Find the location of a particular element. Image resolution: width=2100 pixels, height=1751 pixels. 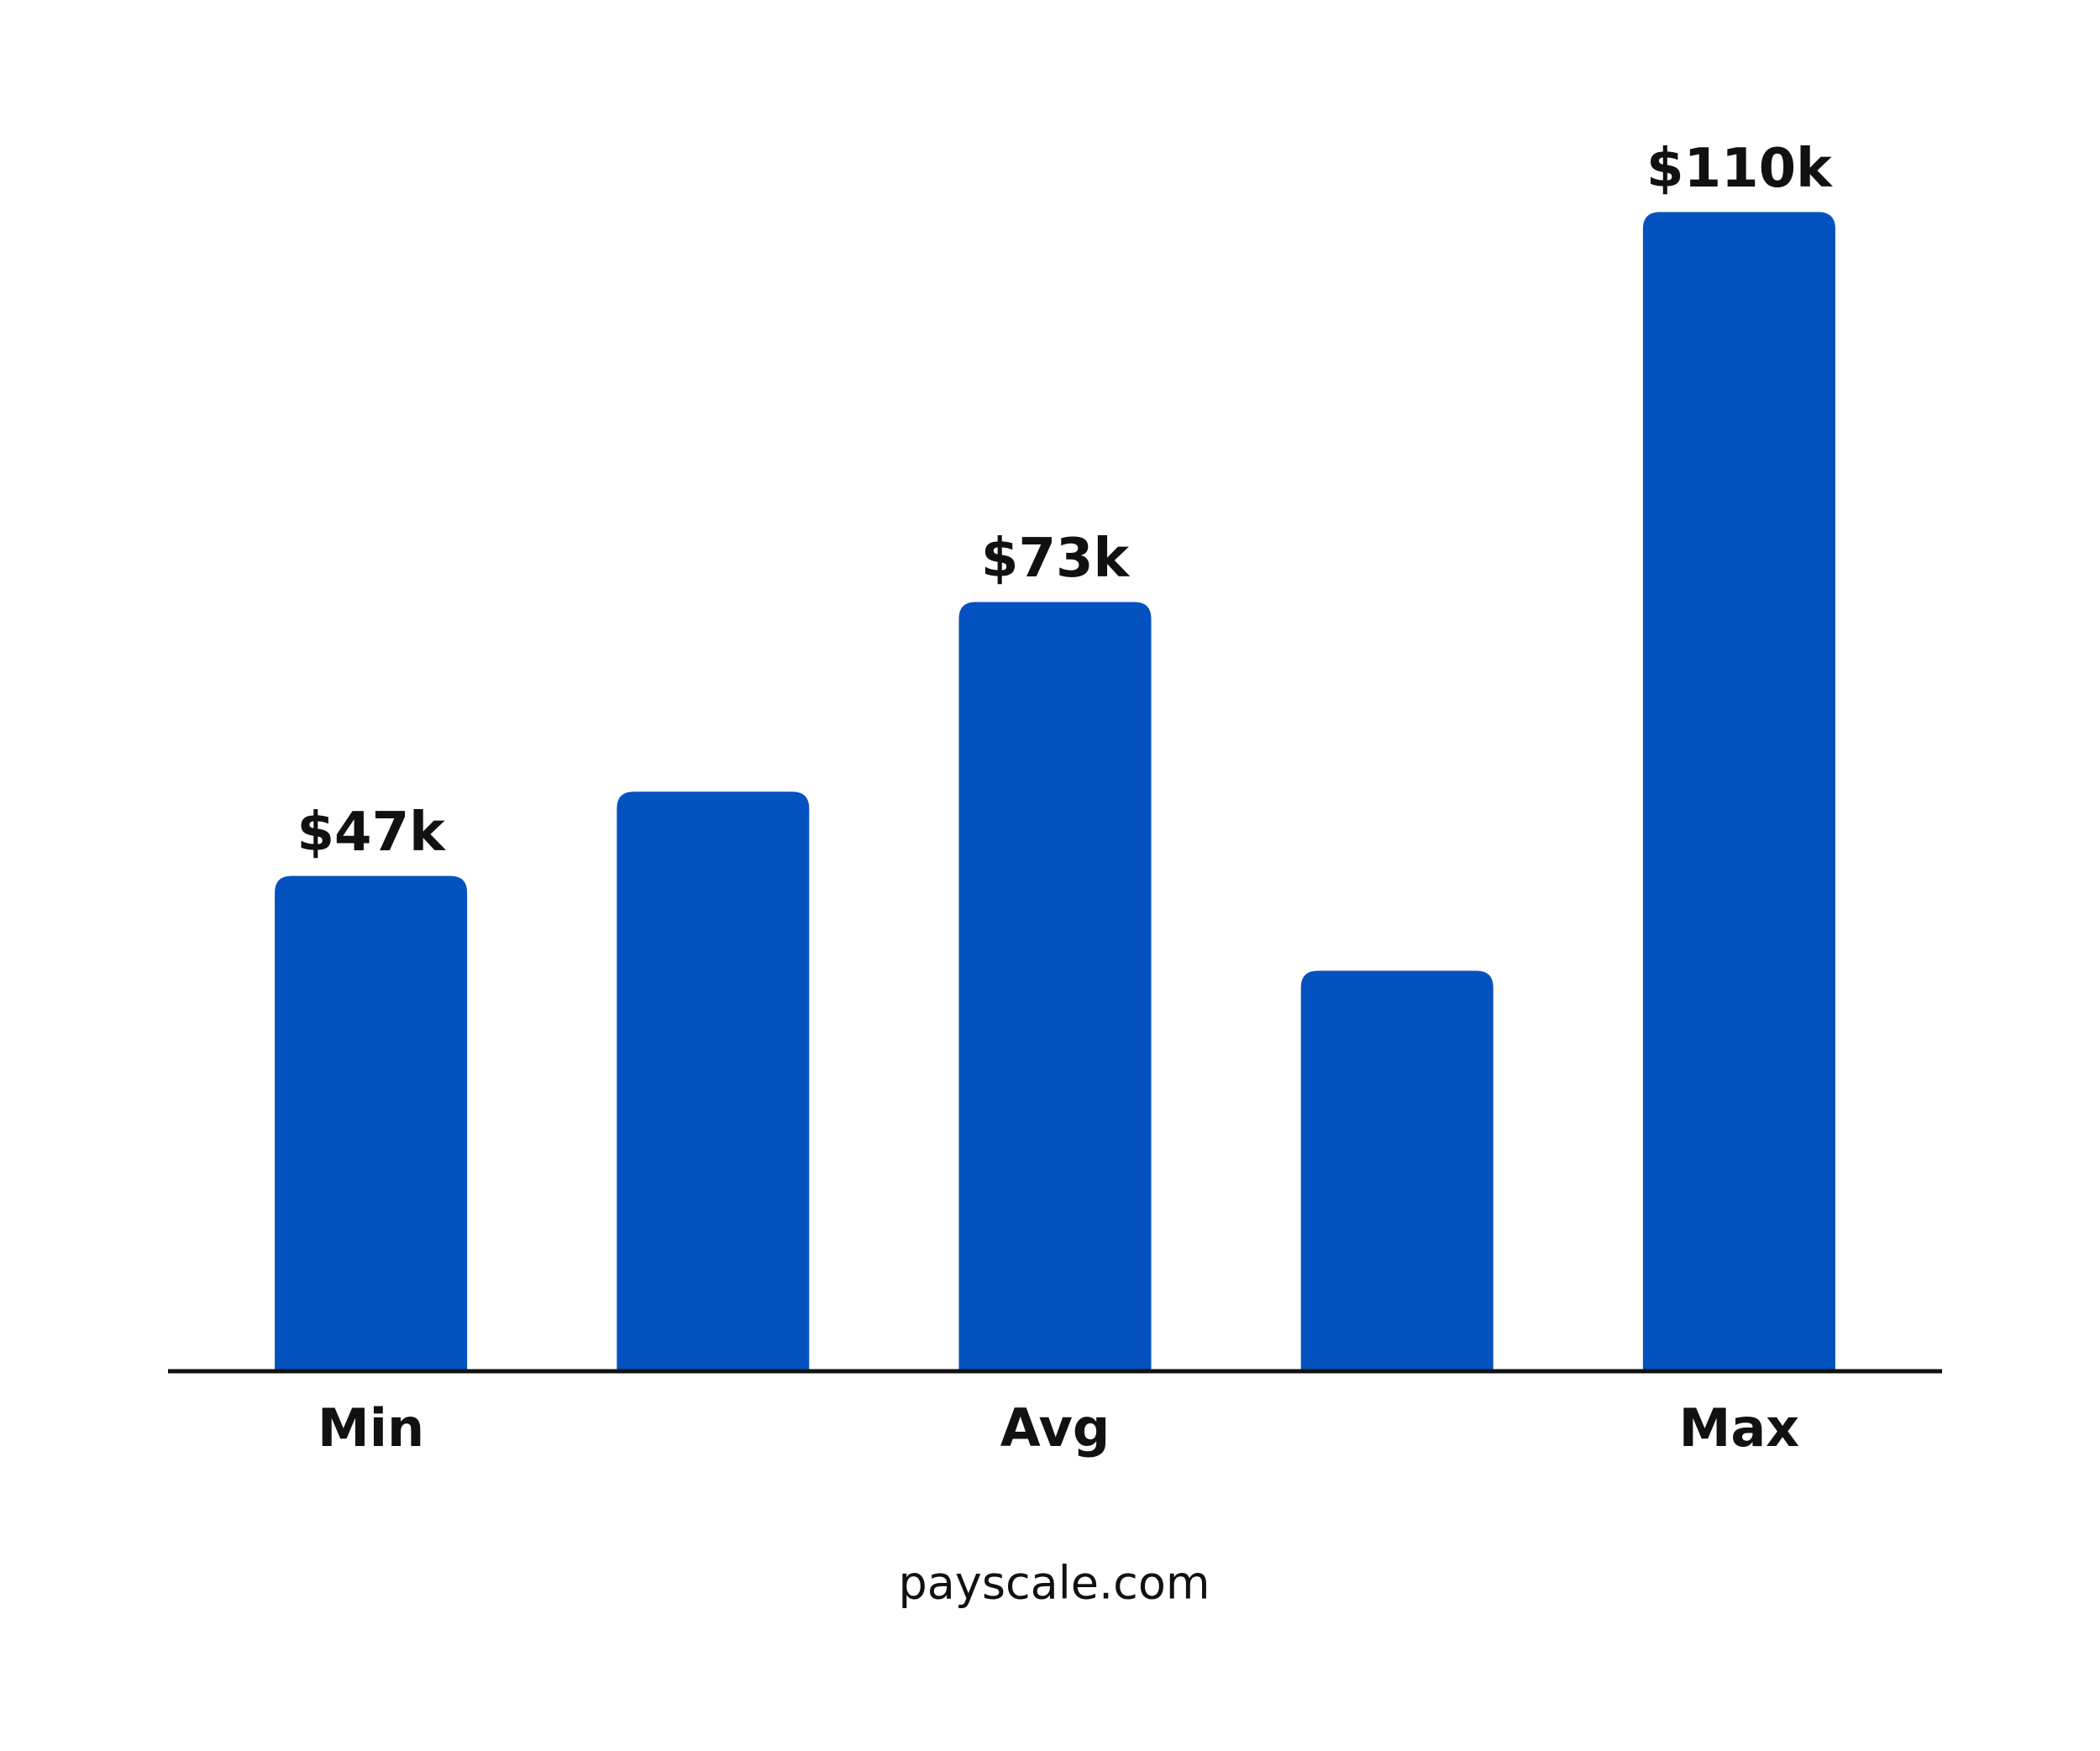

value-label: $73k is located at coordinates (1056, 559).